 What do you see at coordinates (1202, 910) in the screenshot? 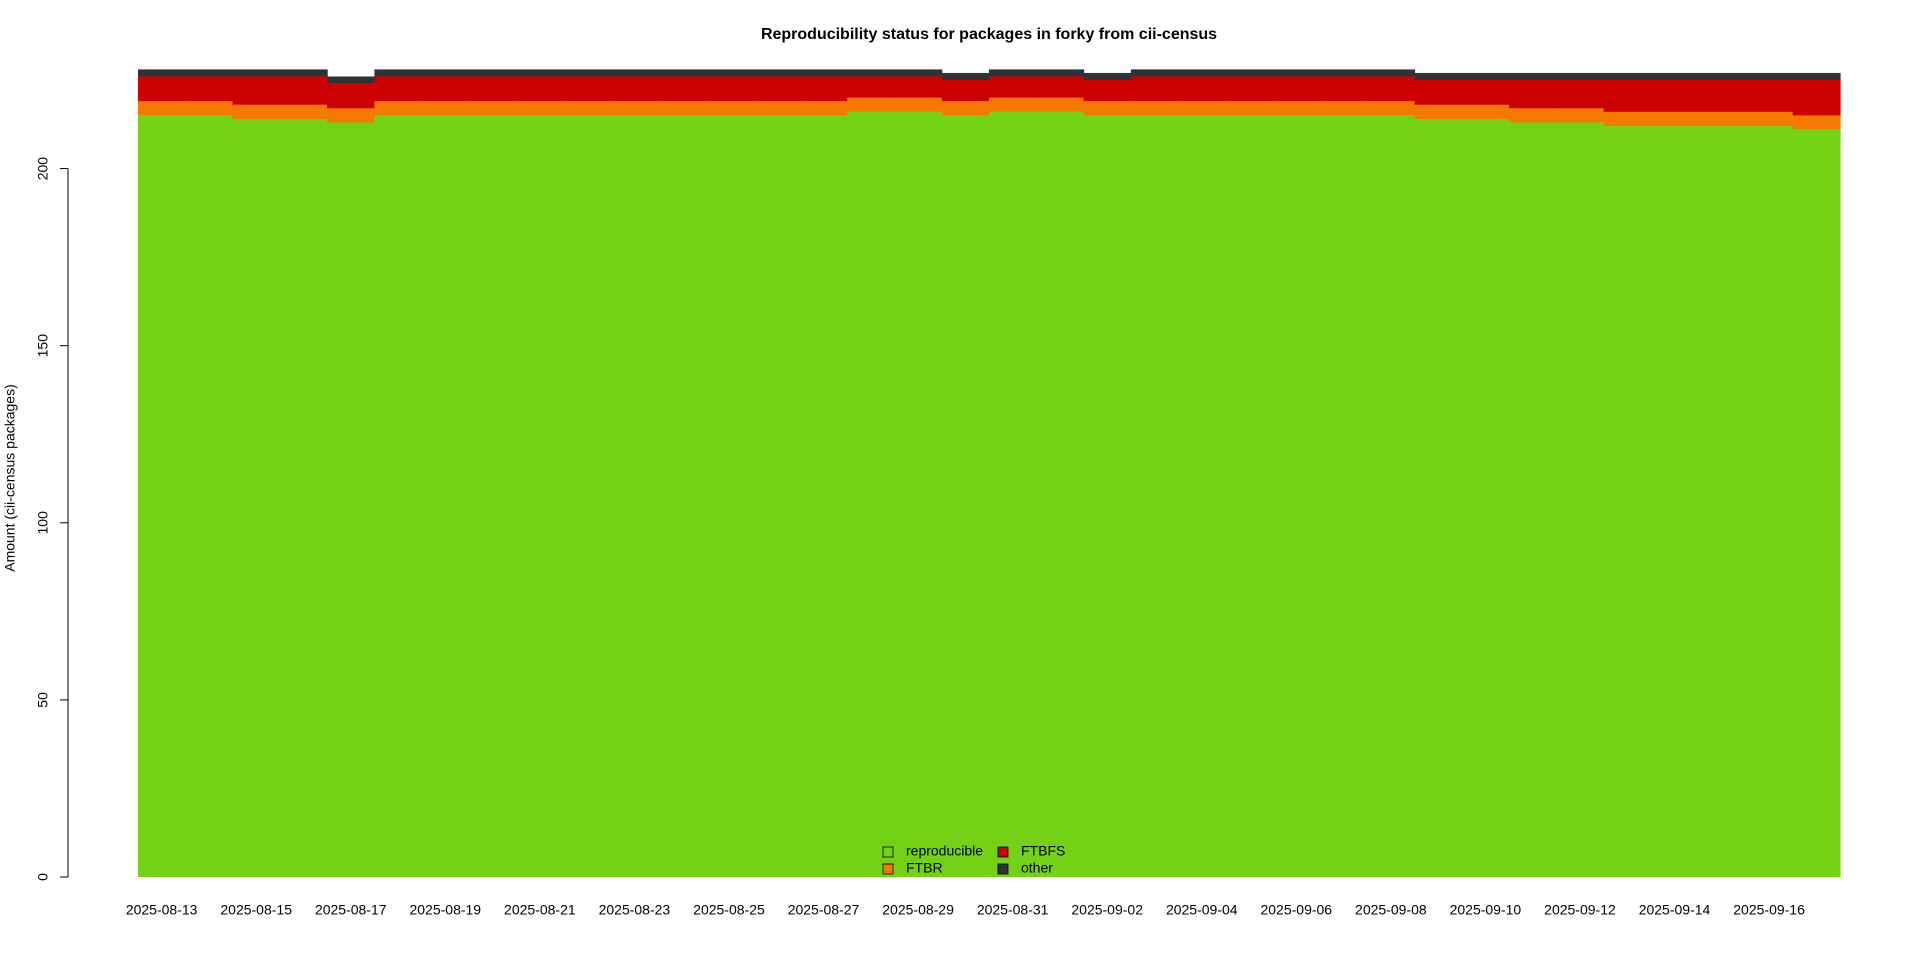
I see `x-tick-label: 2025-09-04` at bounding box center [1202, 910].